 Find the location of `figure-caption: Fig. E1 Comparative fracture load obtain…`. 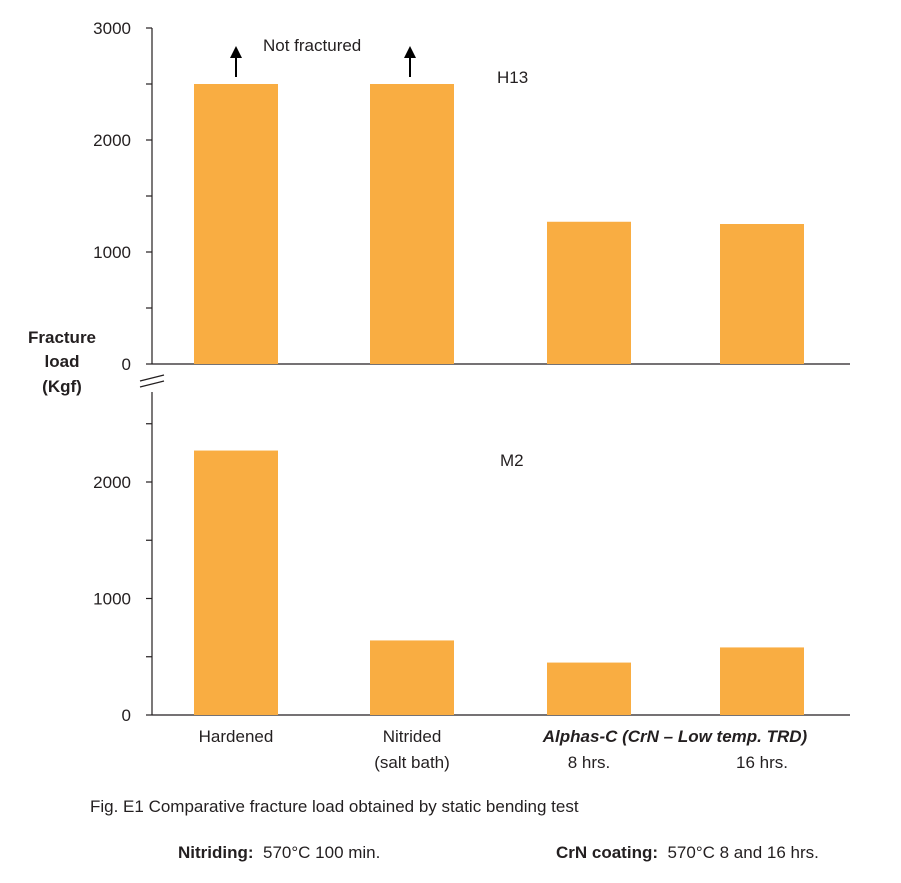

figure-caption: Fig. E1 Comparative fracture load obtain… is located at coordinates (334, 806).